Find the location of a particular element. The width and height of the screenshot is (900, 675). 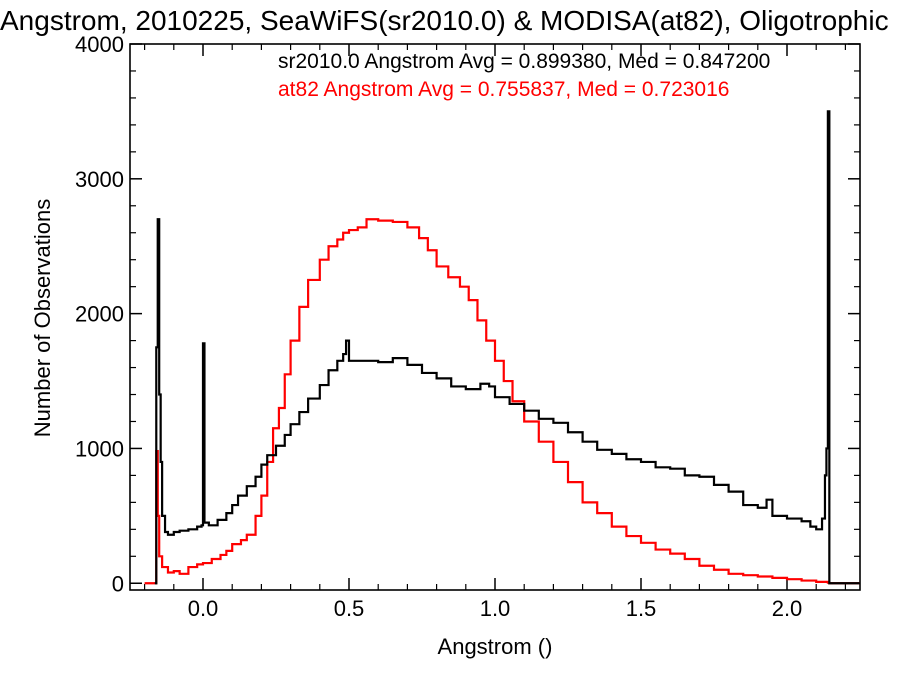

y-tick-label: 3000 is located at coordinates (99, 179).